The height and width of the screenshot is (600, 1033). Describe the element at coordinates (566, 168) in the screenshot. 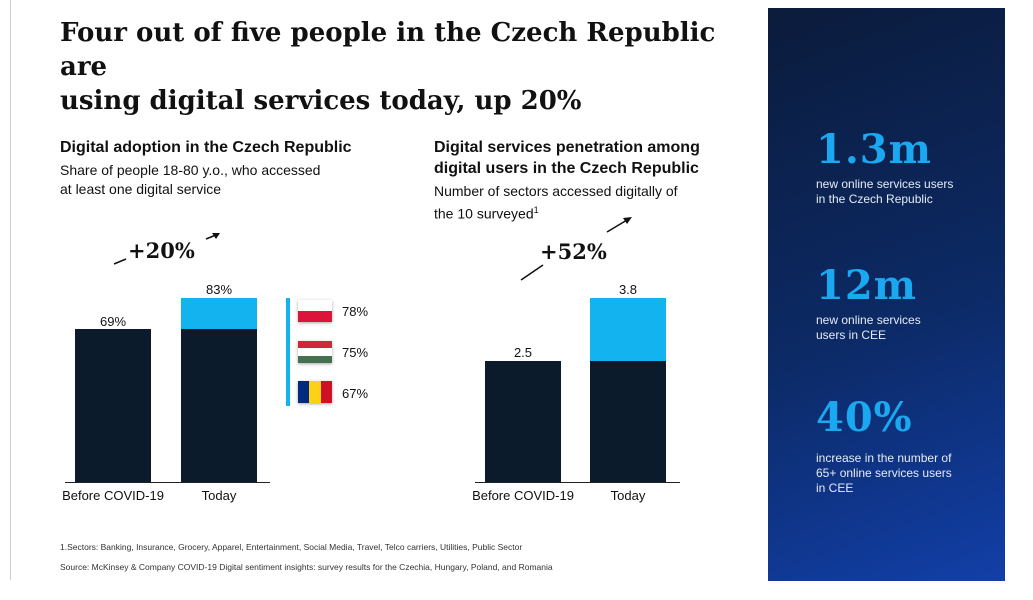

I see `right-section-title-2: digital users in the Czech Republic` at that location.